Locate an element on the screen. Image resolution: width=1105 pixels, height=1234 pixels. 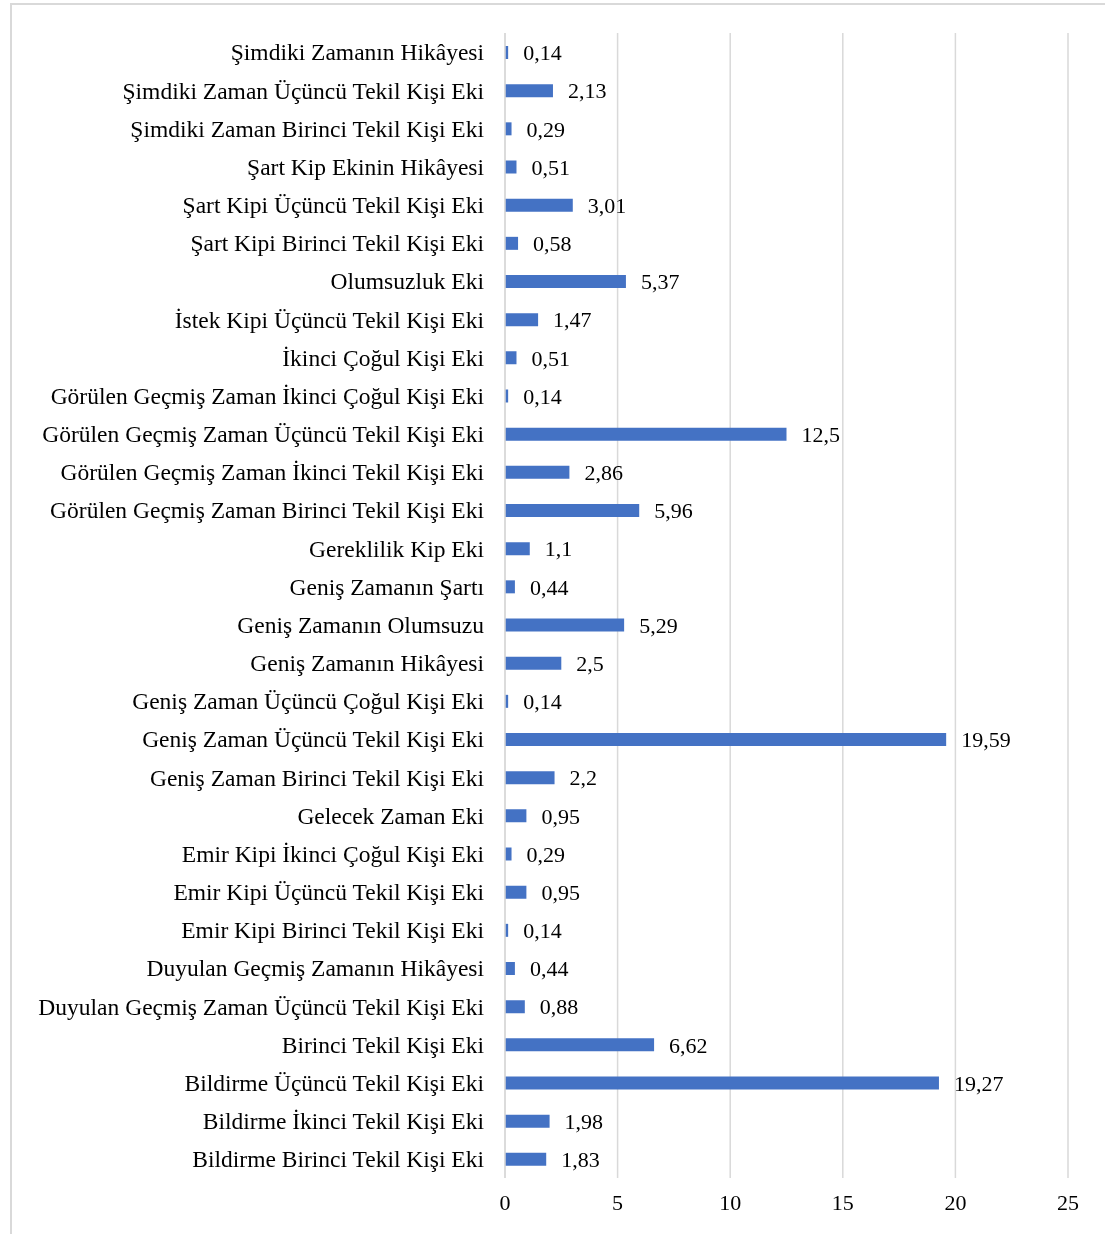
data-label: 1,47 is located at coordinates (572, 320).